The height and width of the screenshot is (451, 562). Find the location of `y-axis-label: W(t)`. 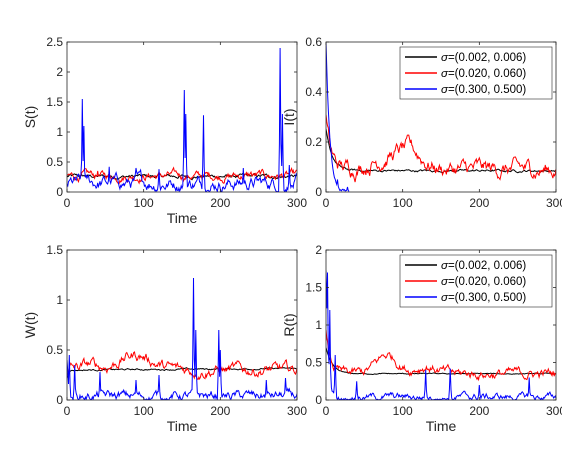

y-axis-label: W(t) is located at coordinates (30, 325).